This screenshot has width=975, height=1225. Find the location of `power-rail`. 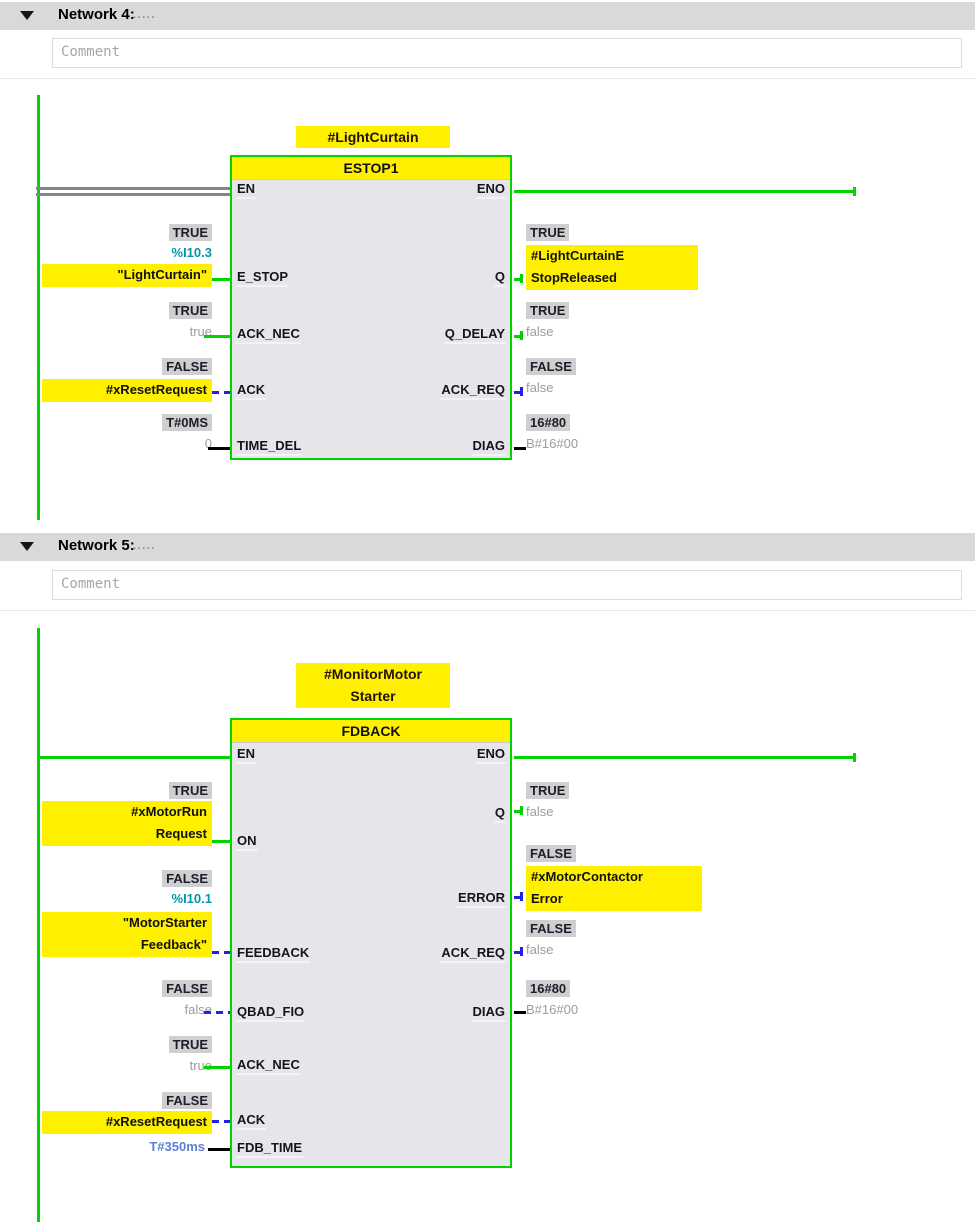

power-rail is located at coordinates (38, 925).